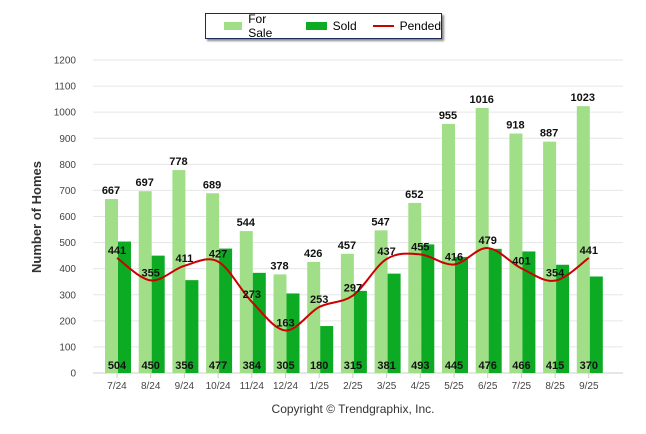 The width and height of the screenshot is (646, 434). What do you see at coordinates (555, 366) in the screenshot?
I see `data-label-sold: 415` at bounding box center [555, 366].